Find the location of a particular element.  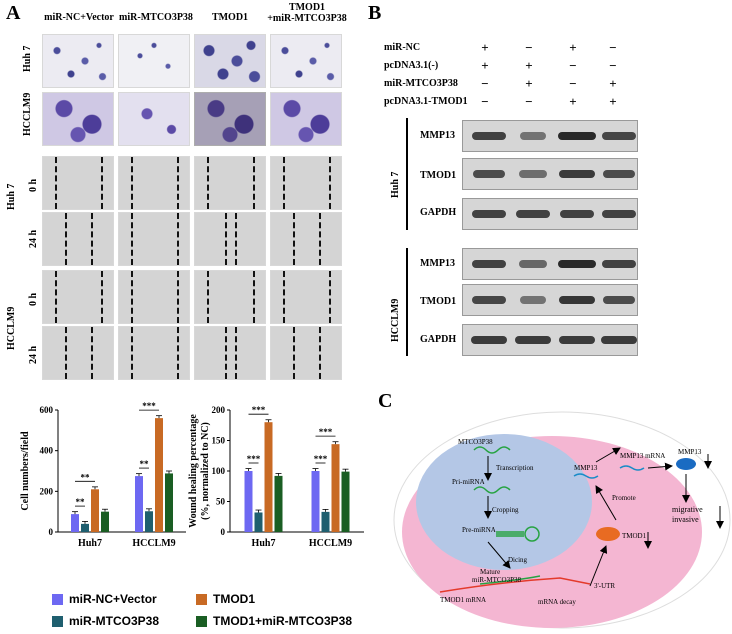

label-promote: Promote is located at coordinates (624, 498).